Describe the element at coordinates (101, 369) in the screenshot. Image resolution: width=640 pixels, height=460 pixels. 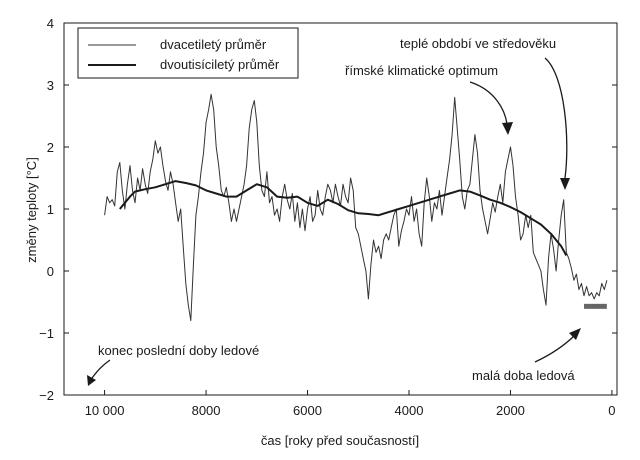
I see `arrow-end-ice-age` at that location.